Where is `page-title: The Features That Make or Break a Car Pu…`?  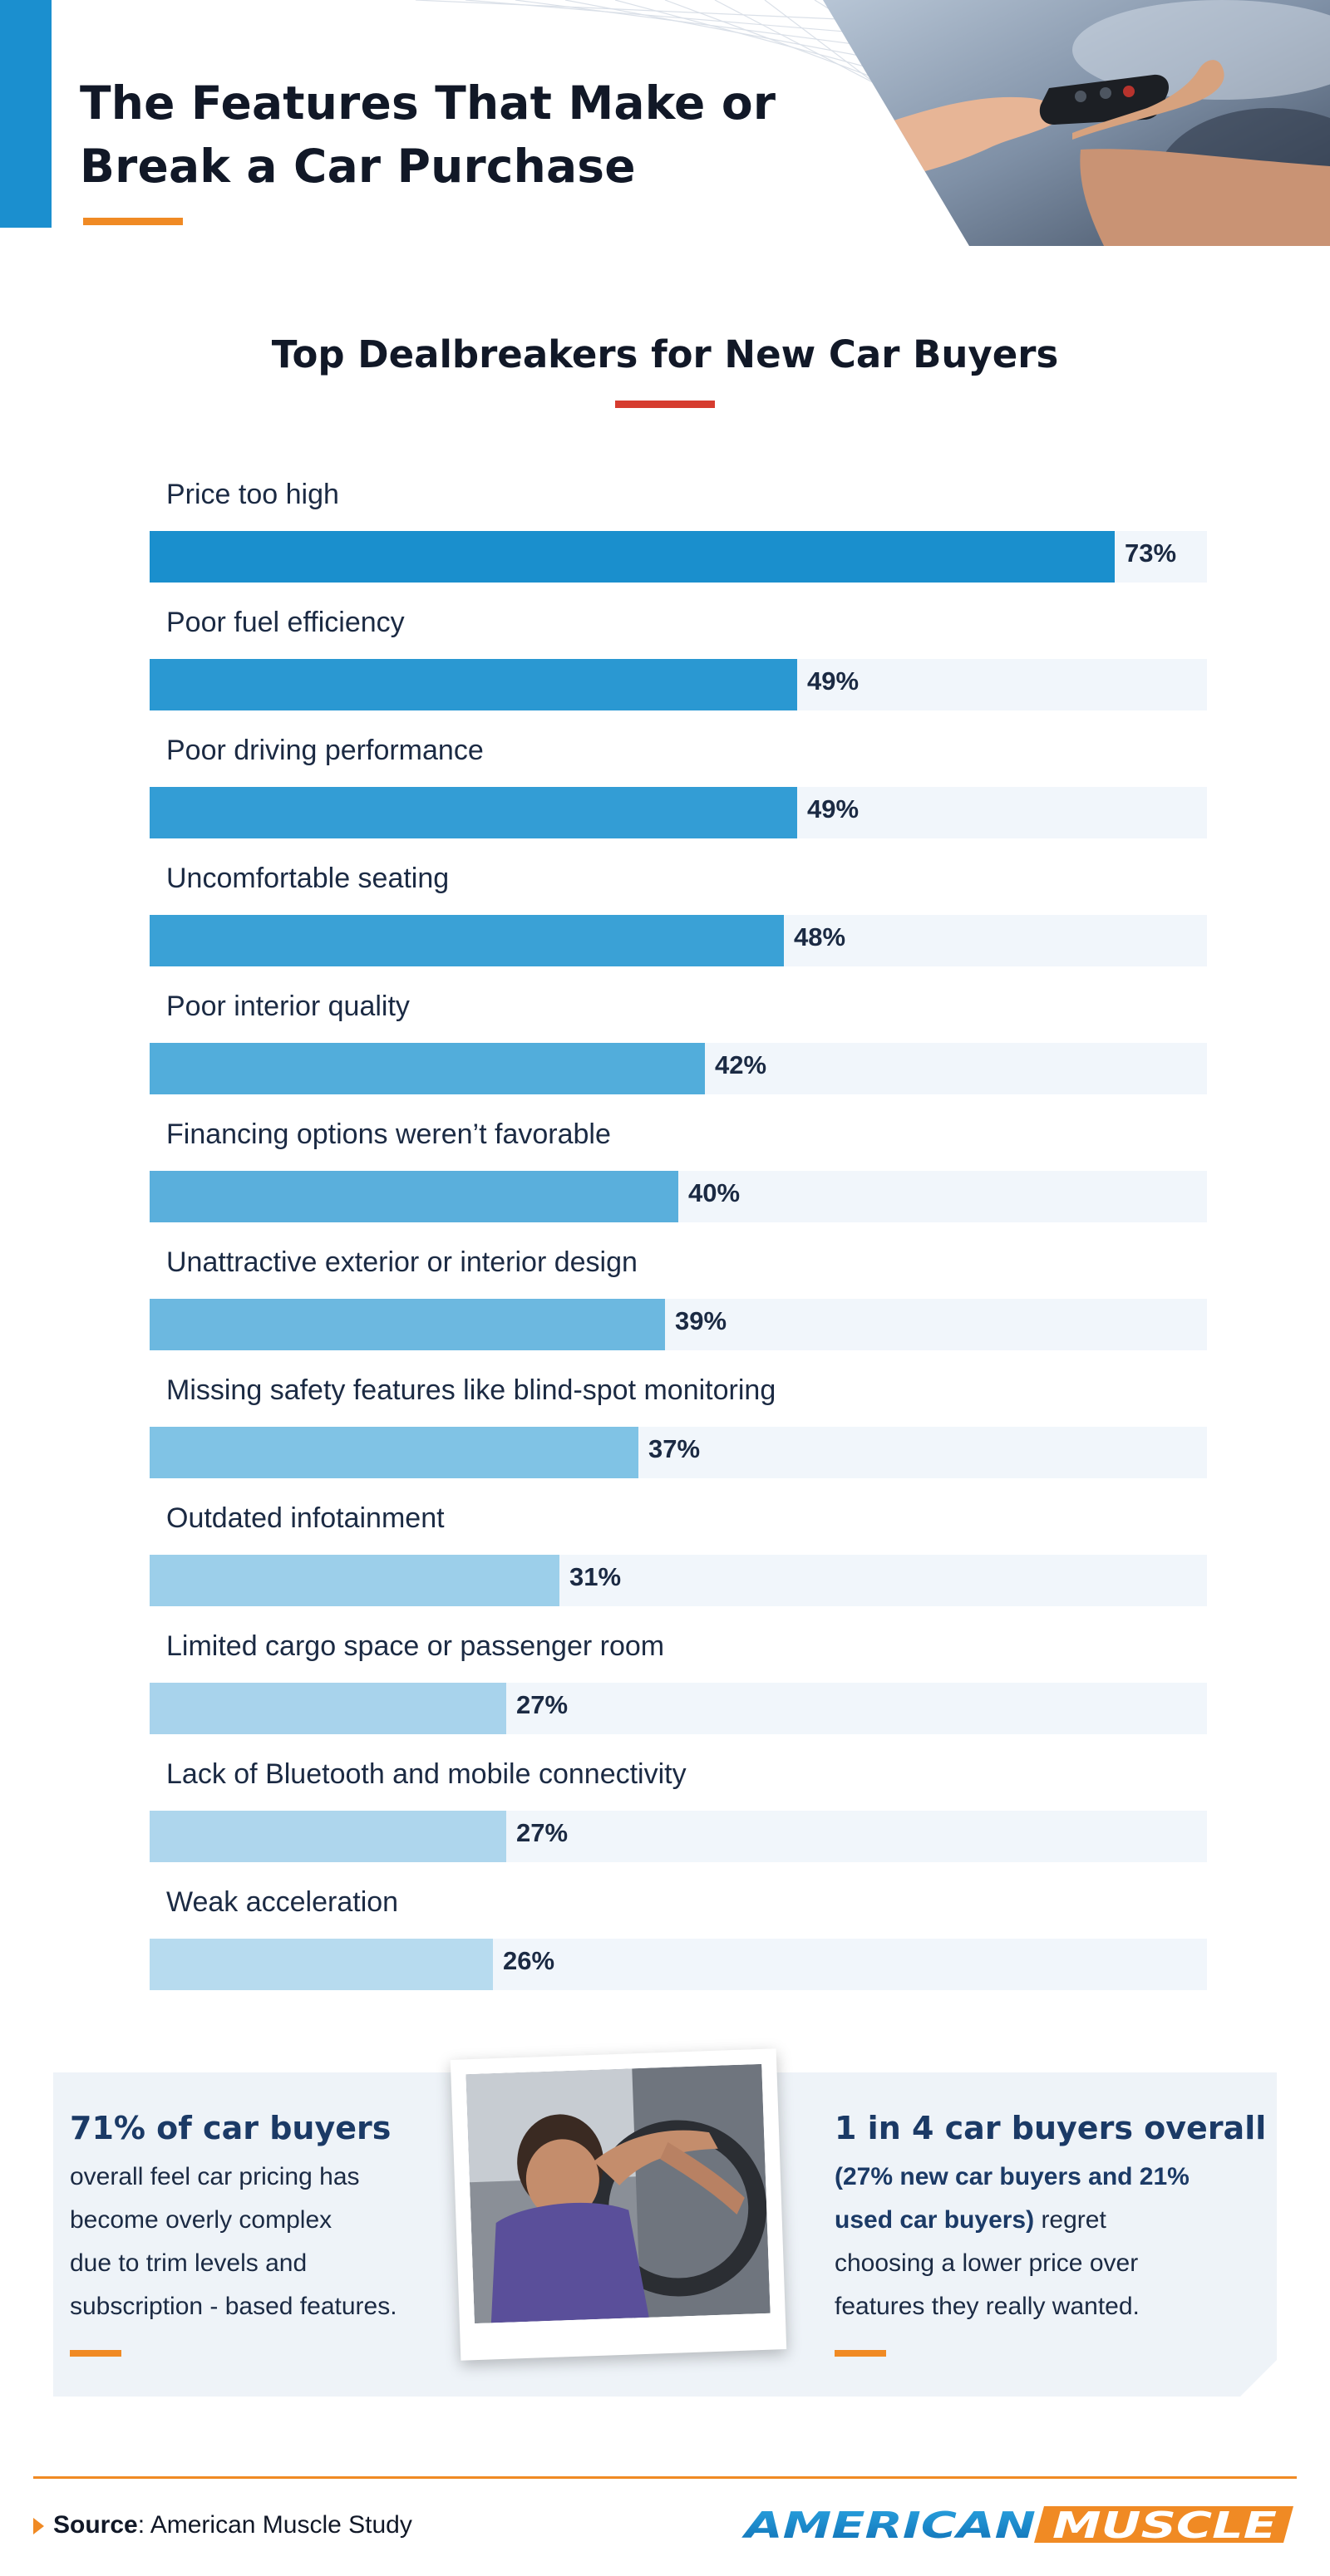 page-title: The Features That Make or Break a Car Pu… is located at coordinates (454, 134).